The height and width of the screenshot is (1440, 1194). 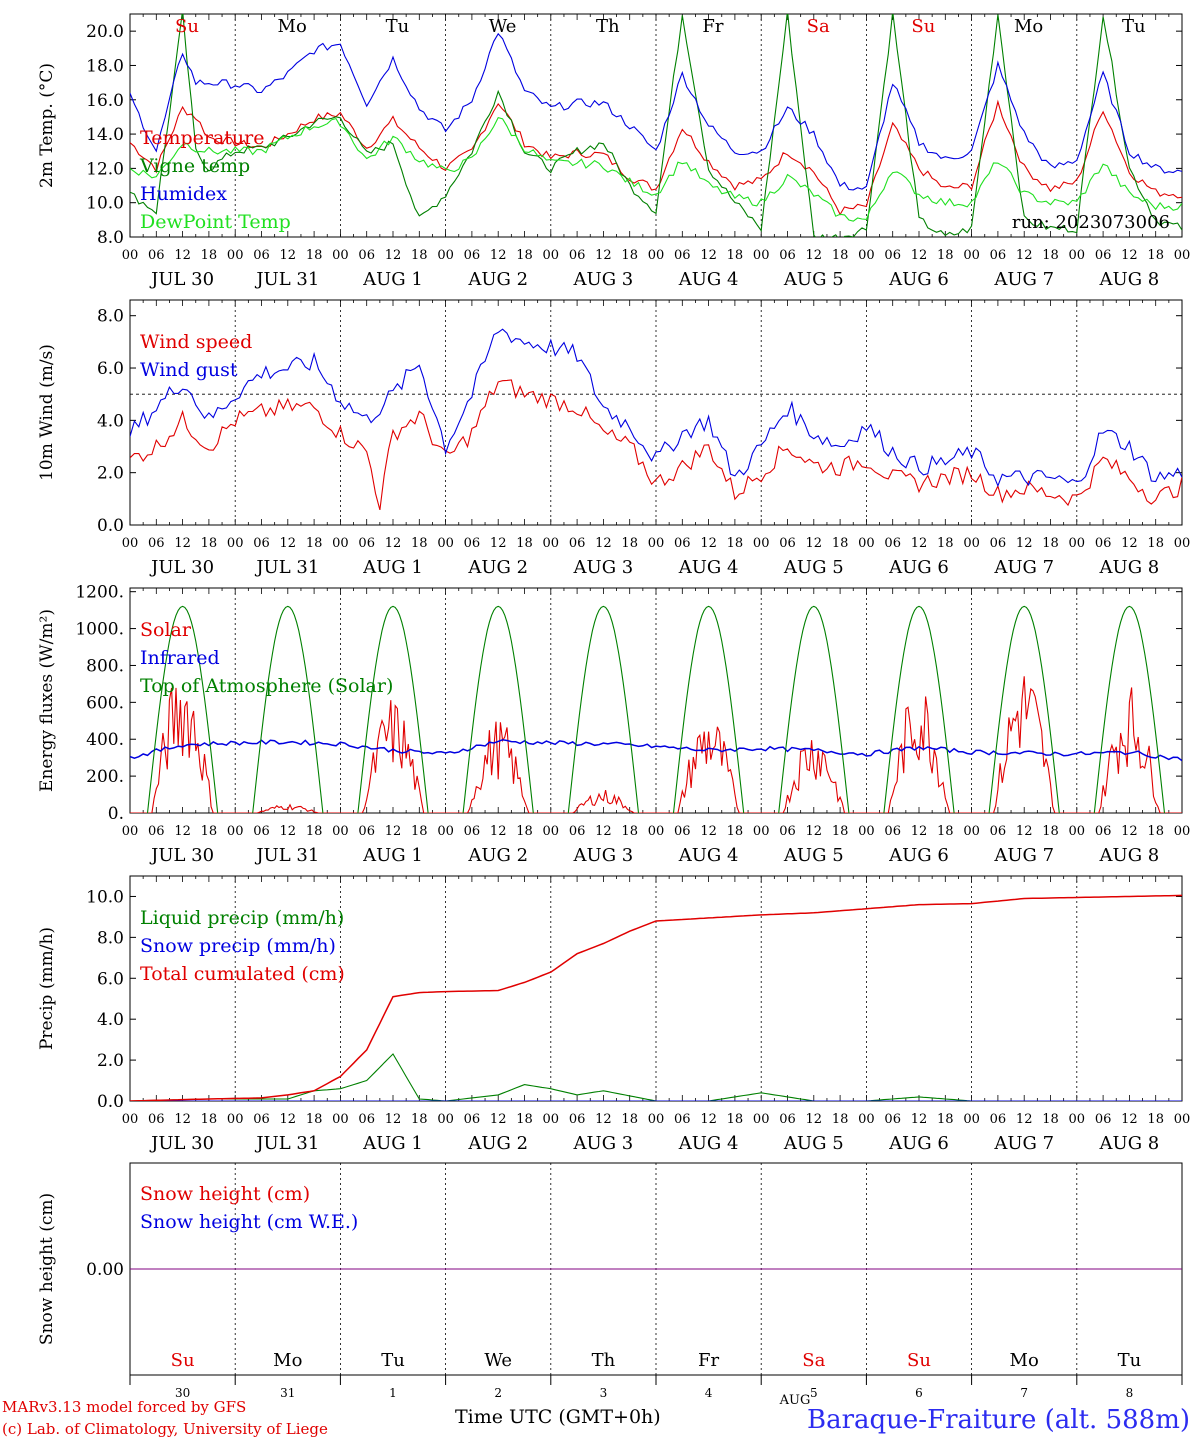 I want to click on day-number: 4, so click(x=709, y=1393).